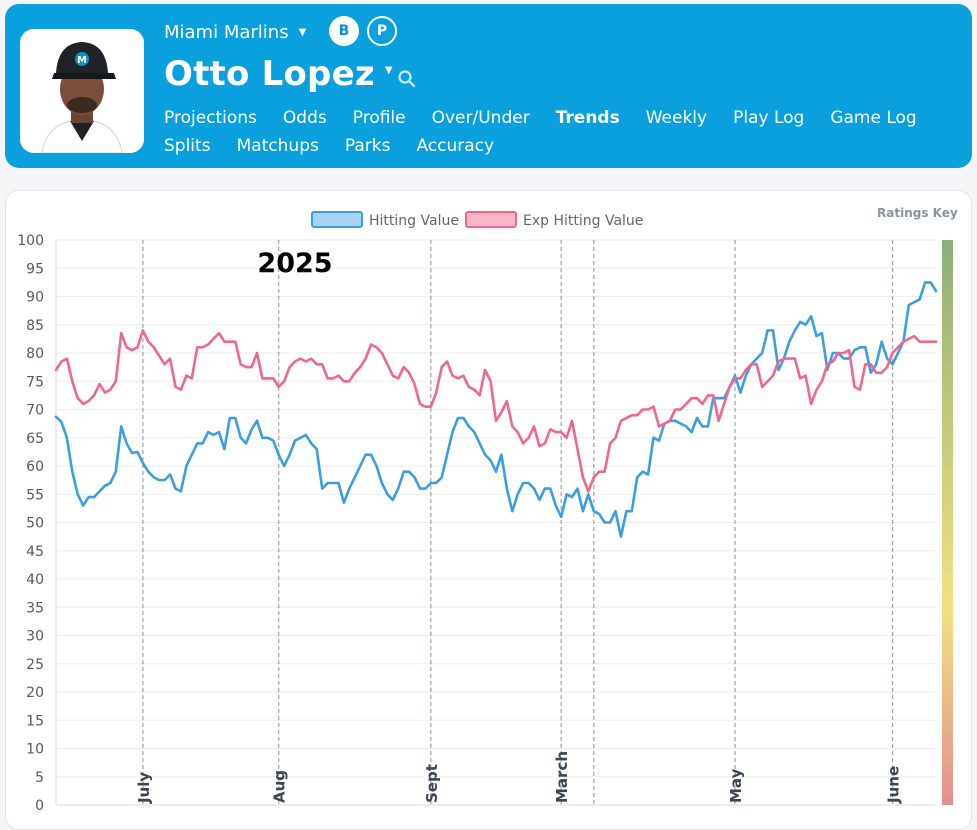 Image resolution: width=977 pixels, height=830 pixels. What do you see at coordinates (455, 146) in the screenshot?
I see `tab-accuracy: Accuracy` at bounding box center [455, 146].